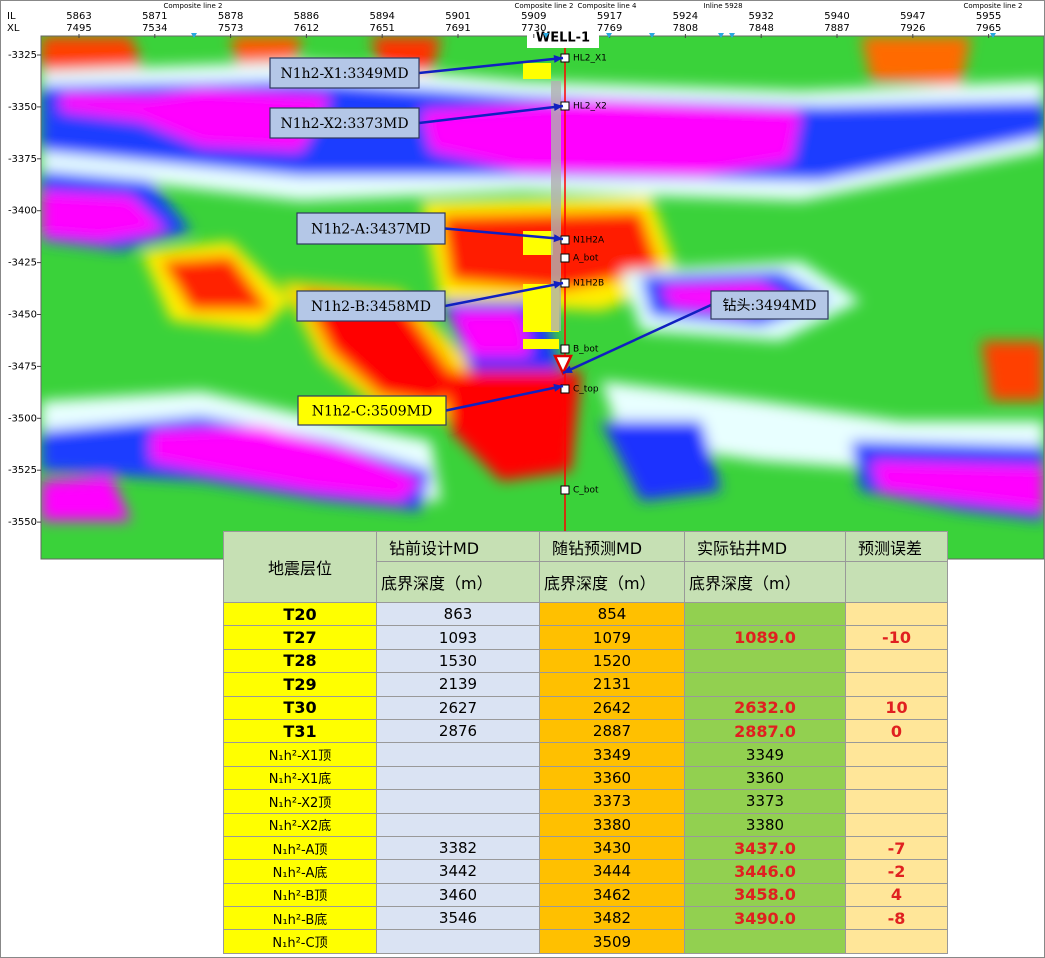 The height and width of the screenshot is (958, 1045). I want to click on table-cell: N₁h²-A顶, so click(300, 848).